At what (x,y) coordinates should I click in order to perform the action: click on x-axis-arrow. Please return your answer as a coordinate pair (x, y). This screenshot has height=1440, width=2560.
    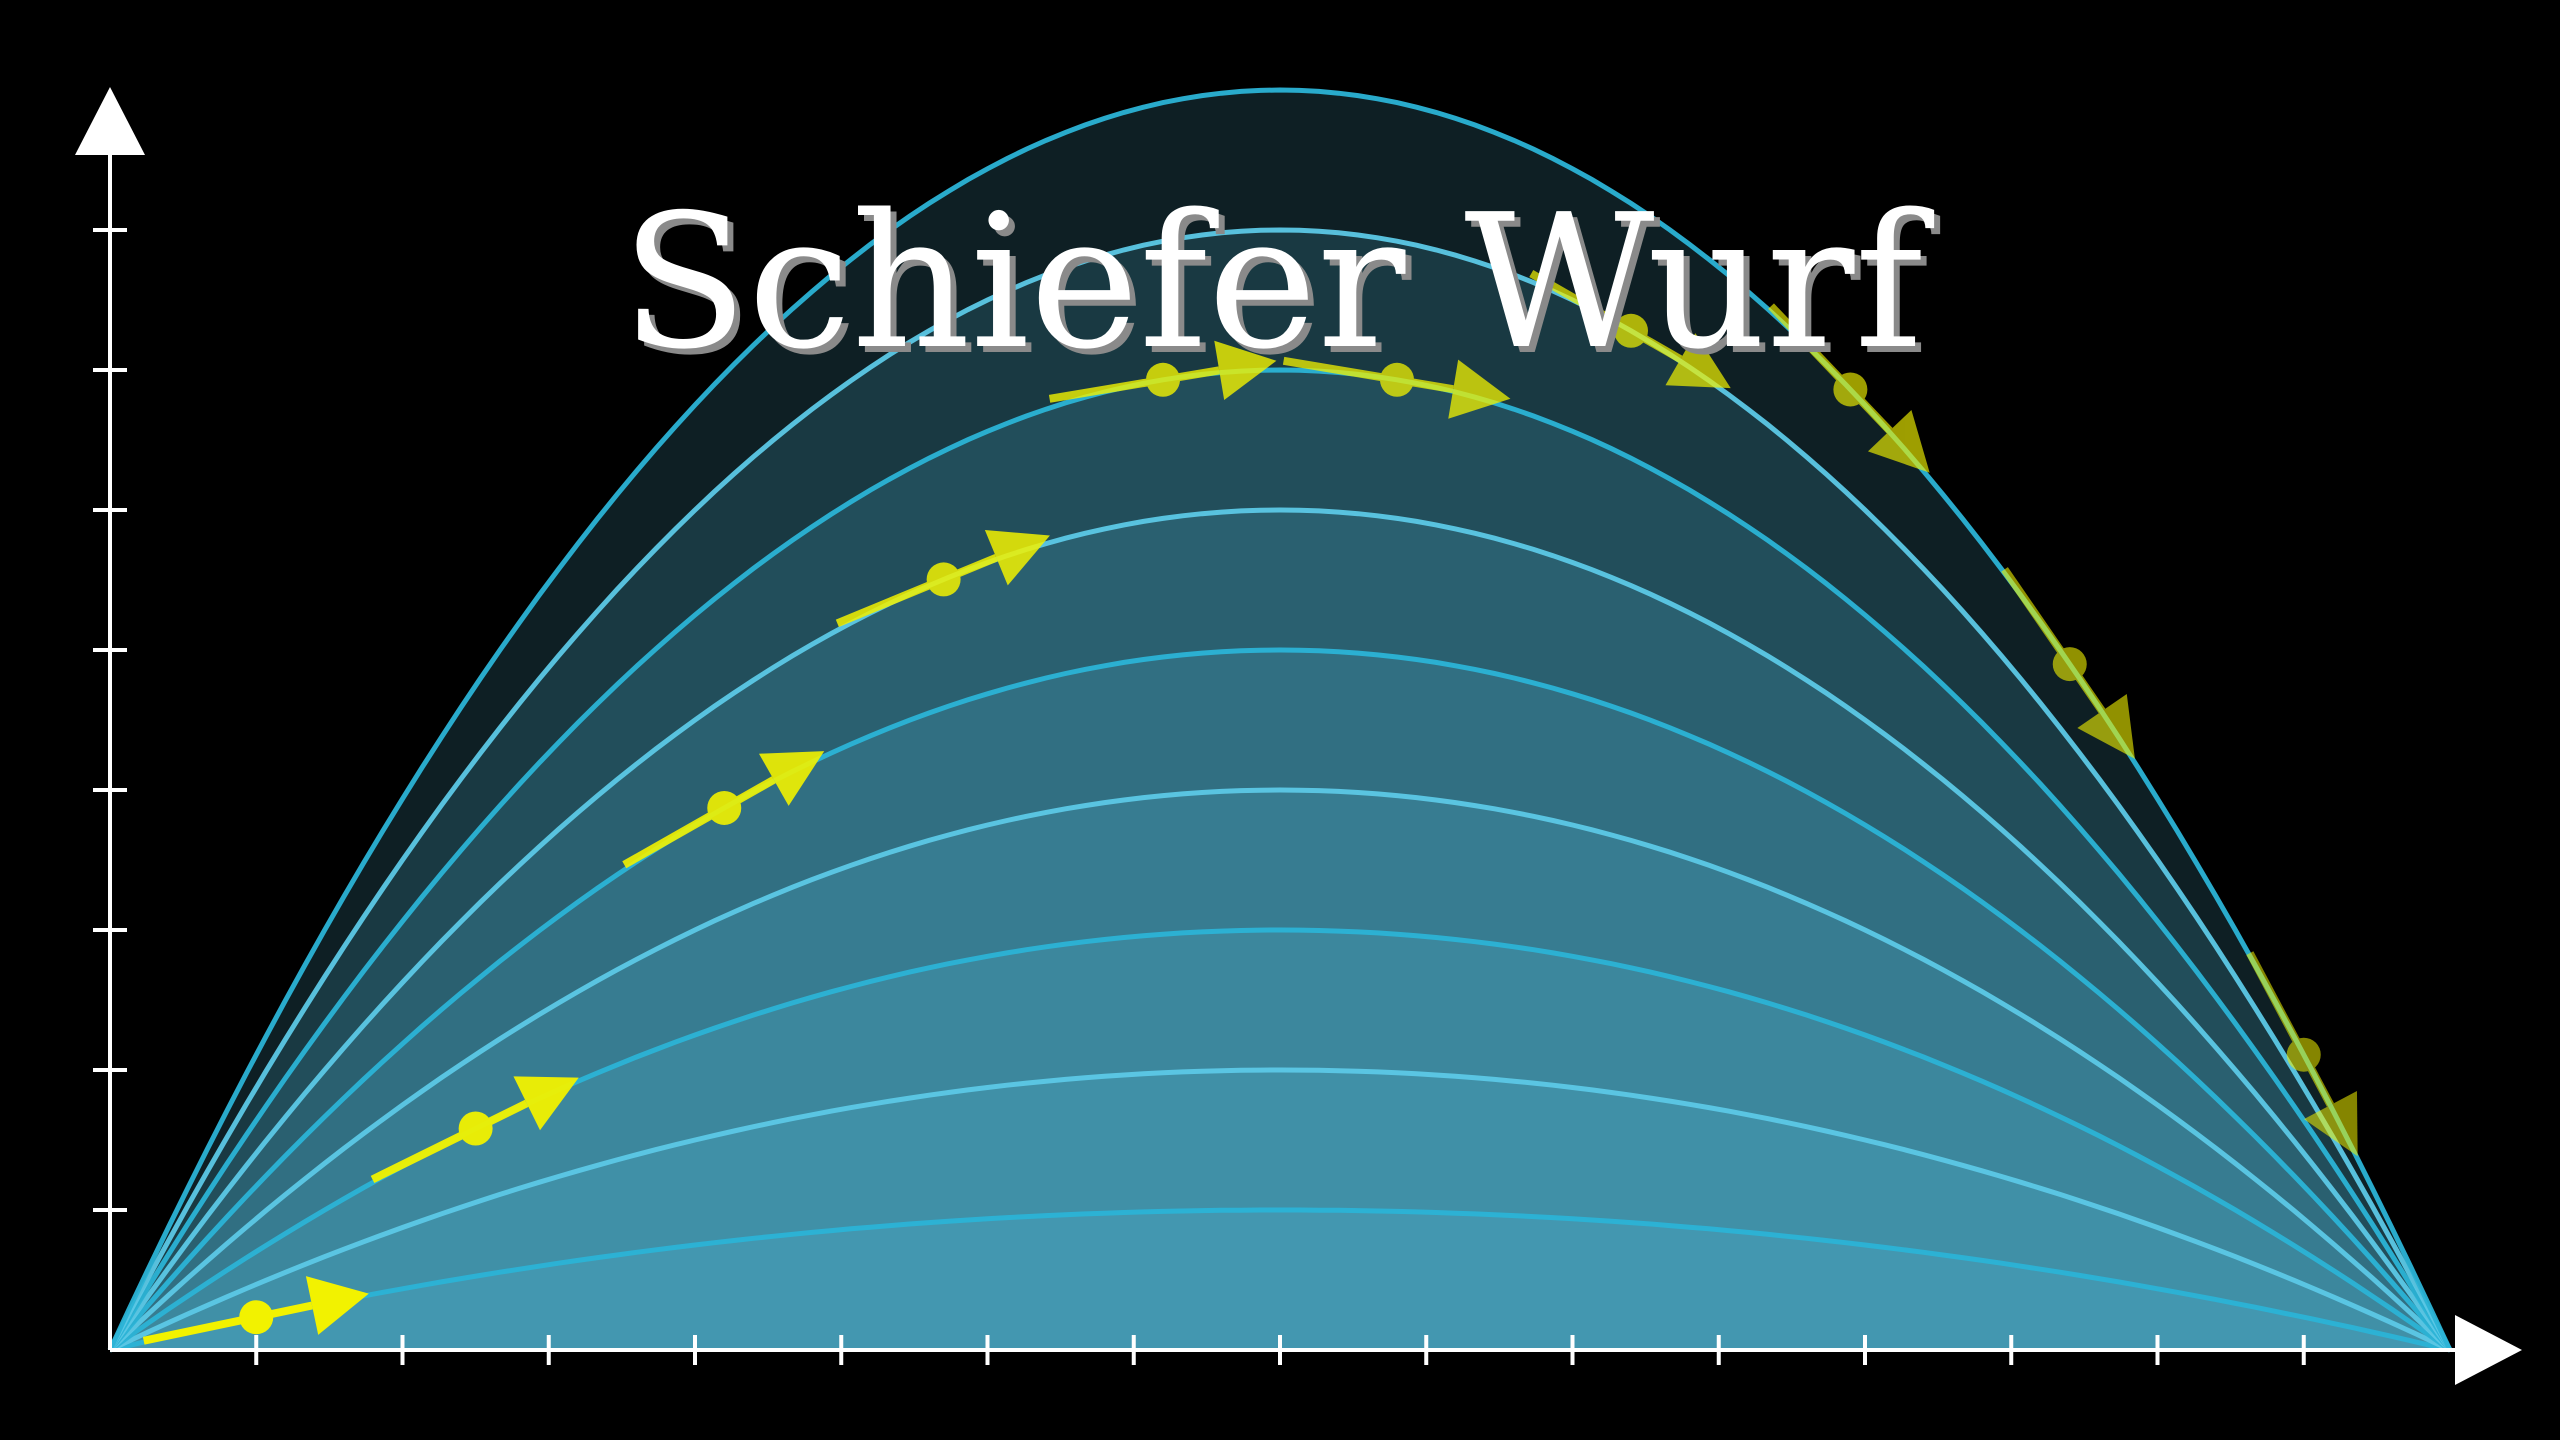
    Looking at the image, I should click on (2488, 1350).